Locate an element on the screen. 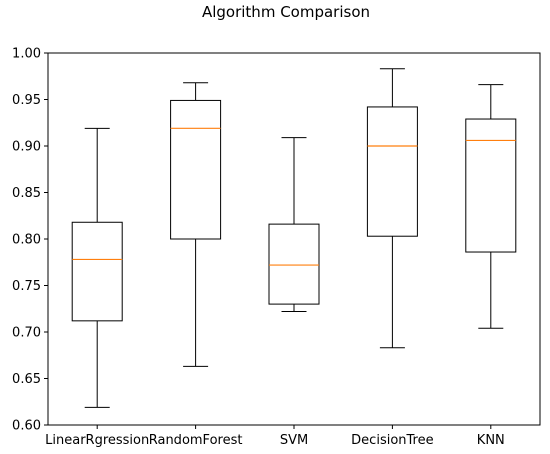  y-tick-label: 0.75 is located at coordinates (26, 286).